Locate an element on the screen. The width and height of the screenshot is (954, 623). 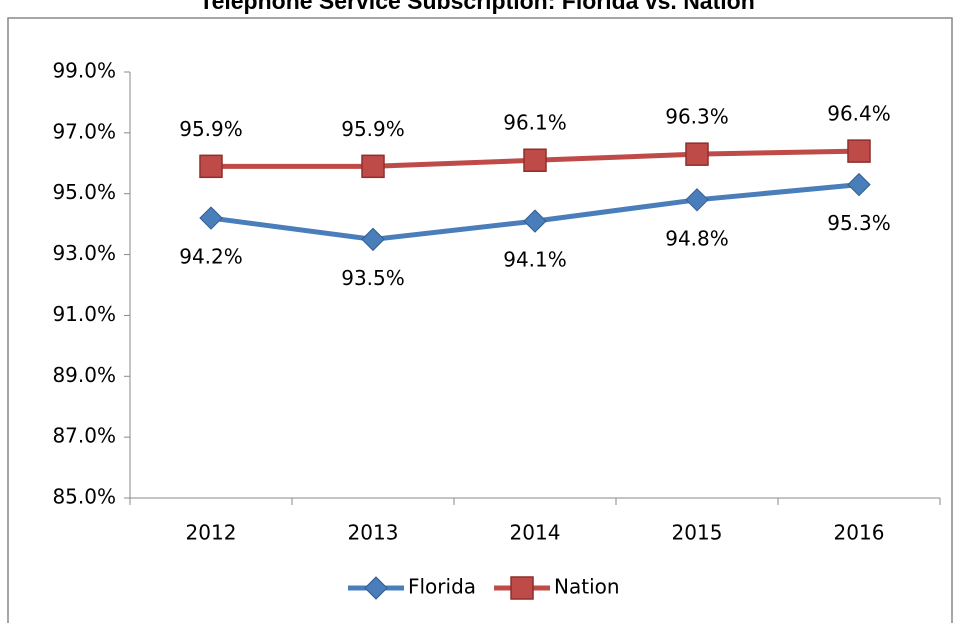
x-tick-label: 2012 is located at coordinates (211, 533).